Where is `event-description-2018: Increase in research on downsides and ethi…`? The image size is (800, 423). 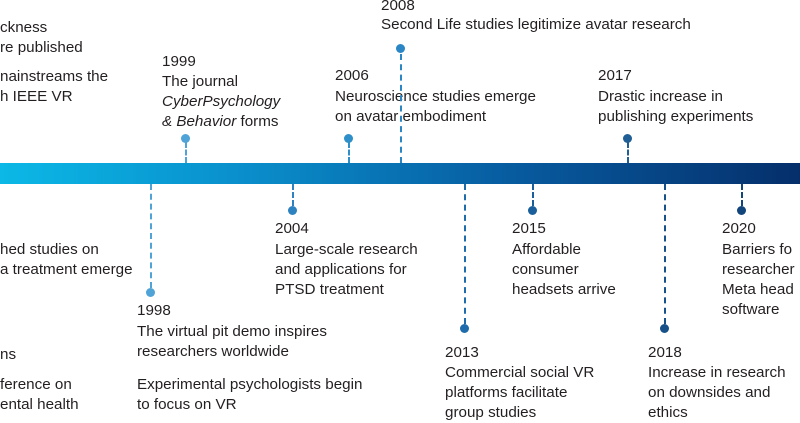 event-description-2018: Increase in research on downsides and ethi… is located at coordinates (717, 392).